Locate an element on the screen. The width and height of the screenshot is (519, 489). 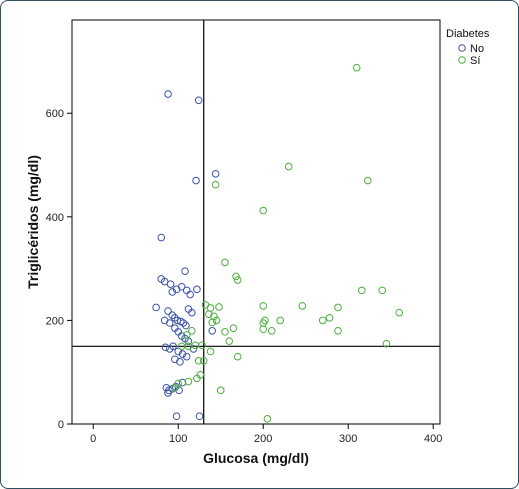
legend-label: Sí is located at coordinates (475, 61).